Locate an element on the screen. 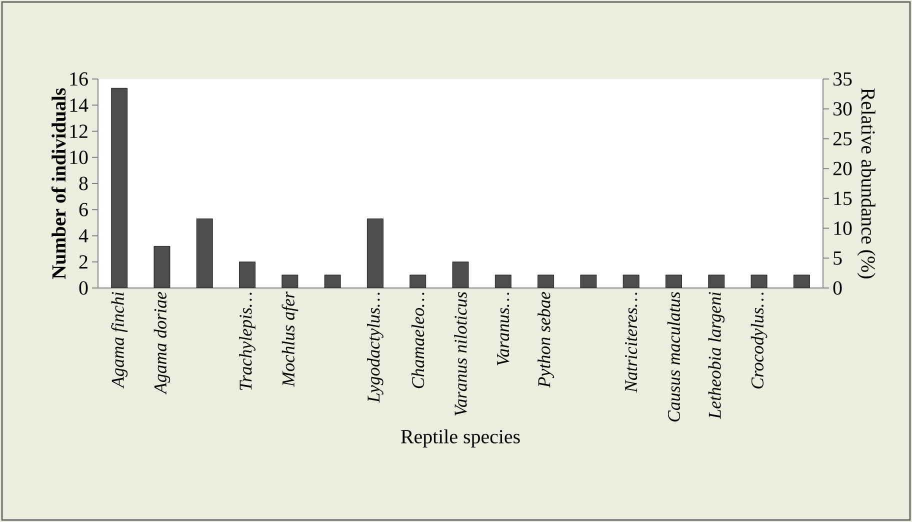  y2-tick-label: 15 is located at coordinates (843, 199).